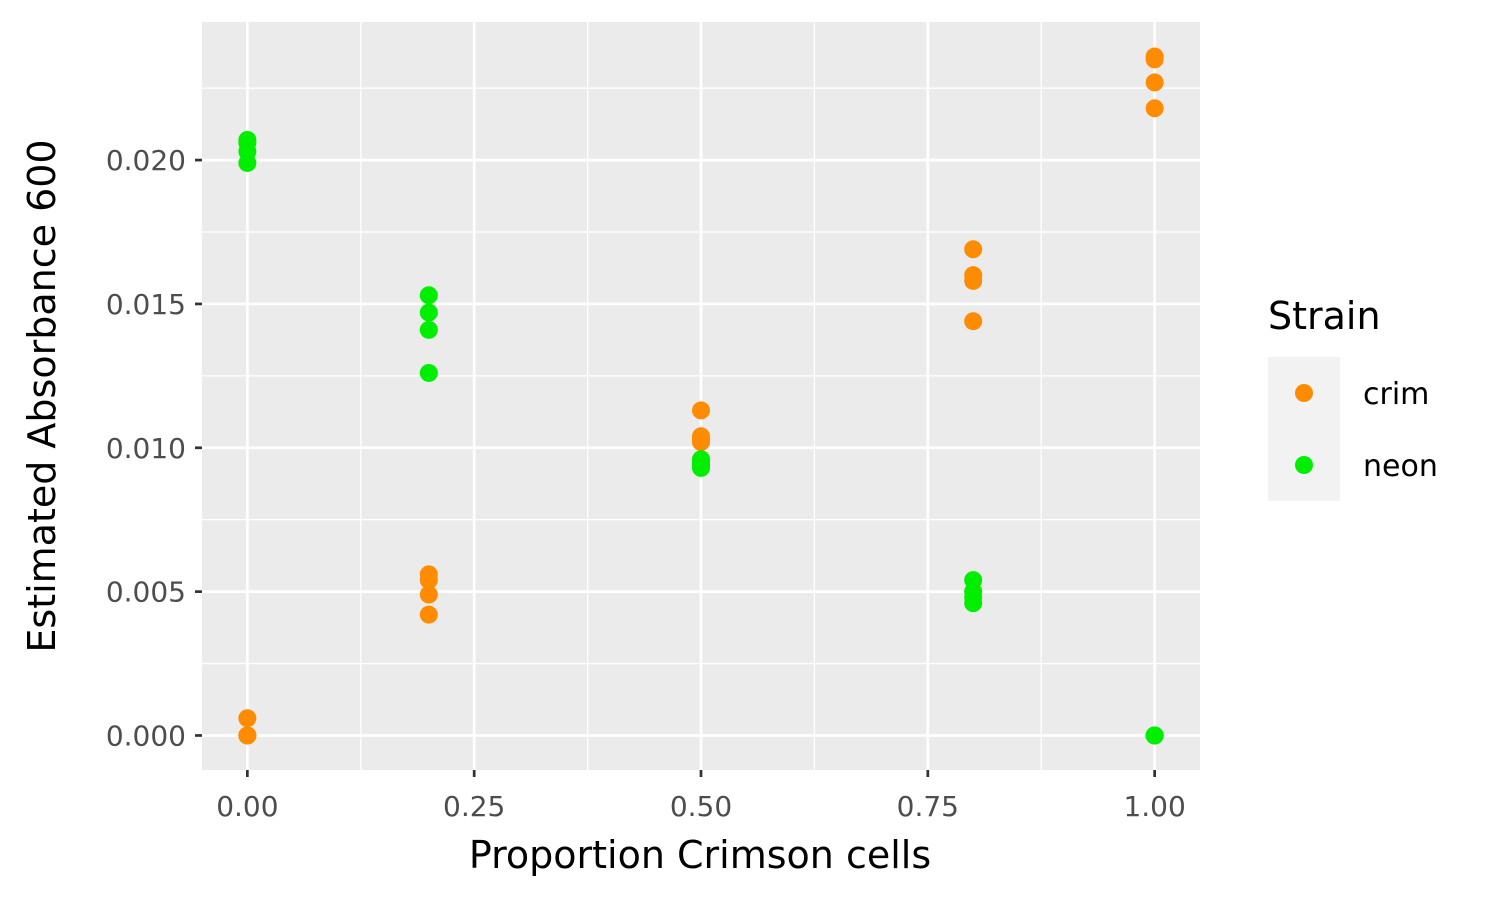 This screenshot has width=1500, height=900. Describe the element at coordinates (701, 806) in the screenshot. I see `x-tick-label: 0.50` at that location.